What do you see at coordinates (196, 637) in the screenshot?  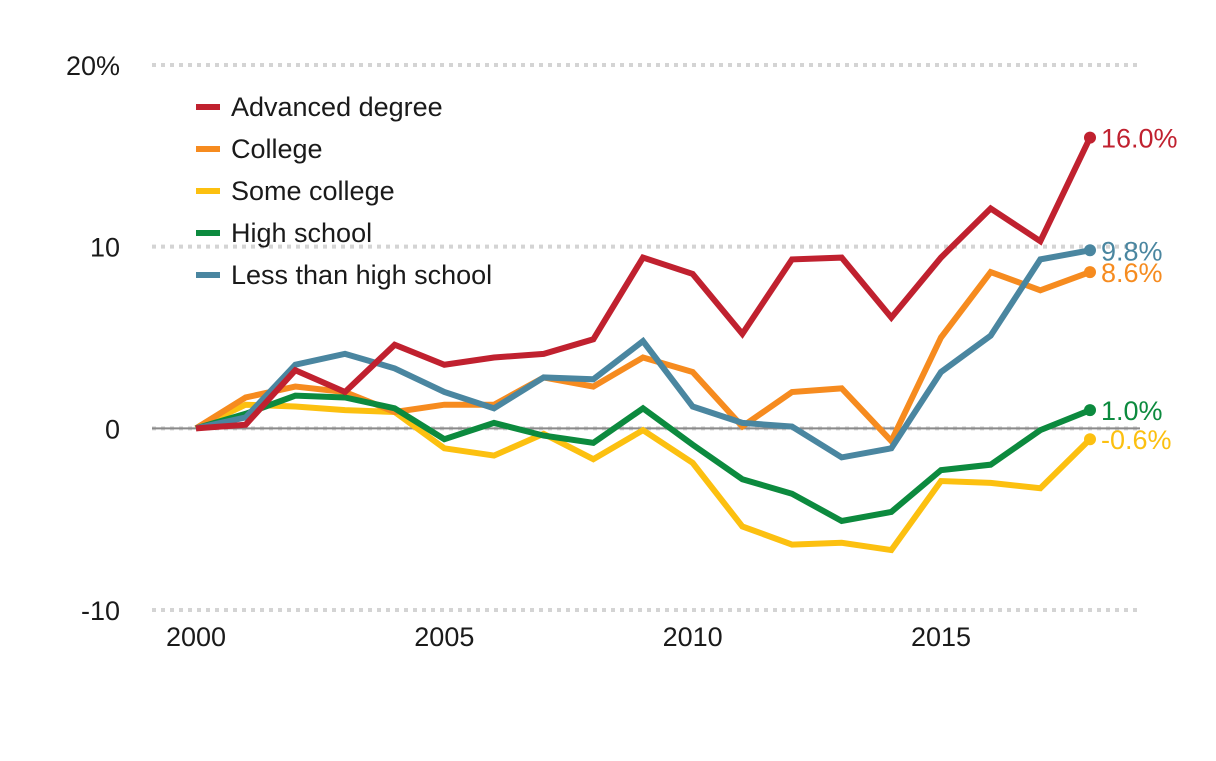 I see `x-tick-label: 2000` at bounding box center [196, 637].